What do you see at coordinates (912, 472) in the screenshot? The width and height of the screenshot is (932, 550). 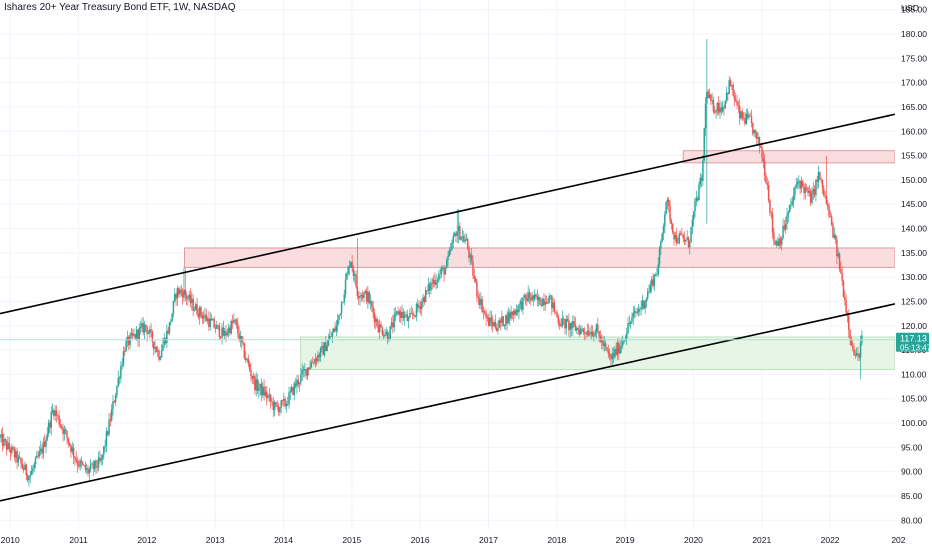 I see `y-tick-label: 90.00` at bounding box center [912, 472].